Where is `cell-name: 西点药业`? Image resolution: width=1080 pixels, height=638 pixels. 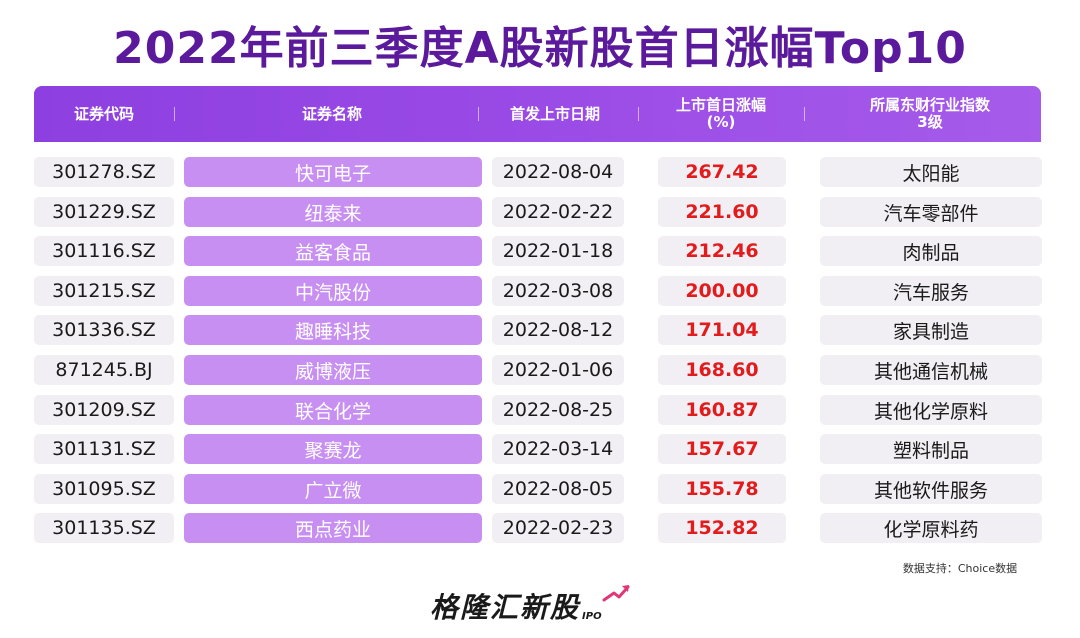 cell-name: 西点药业 is located at coordinates (333, 528).